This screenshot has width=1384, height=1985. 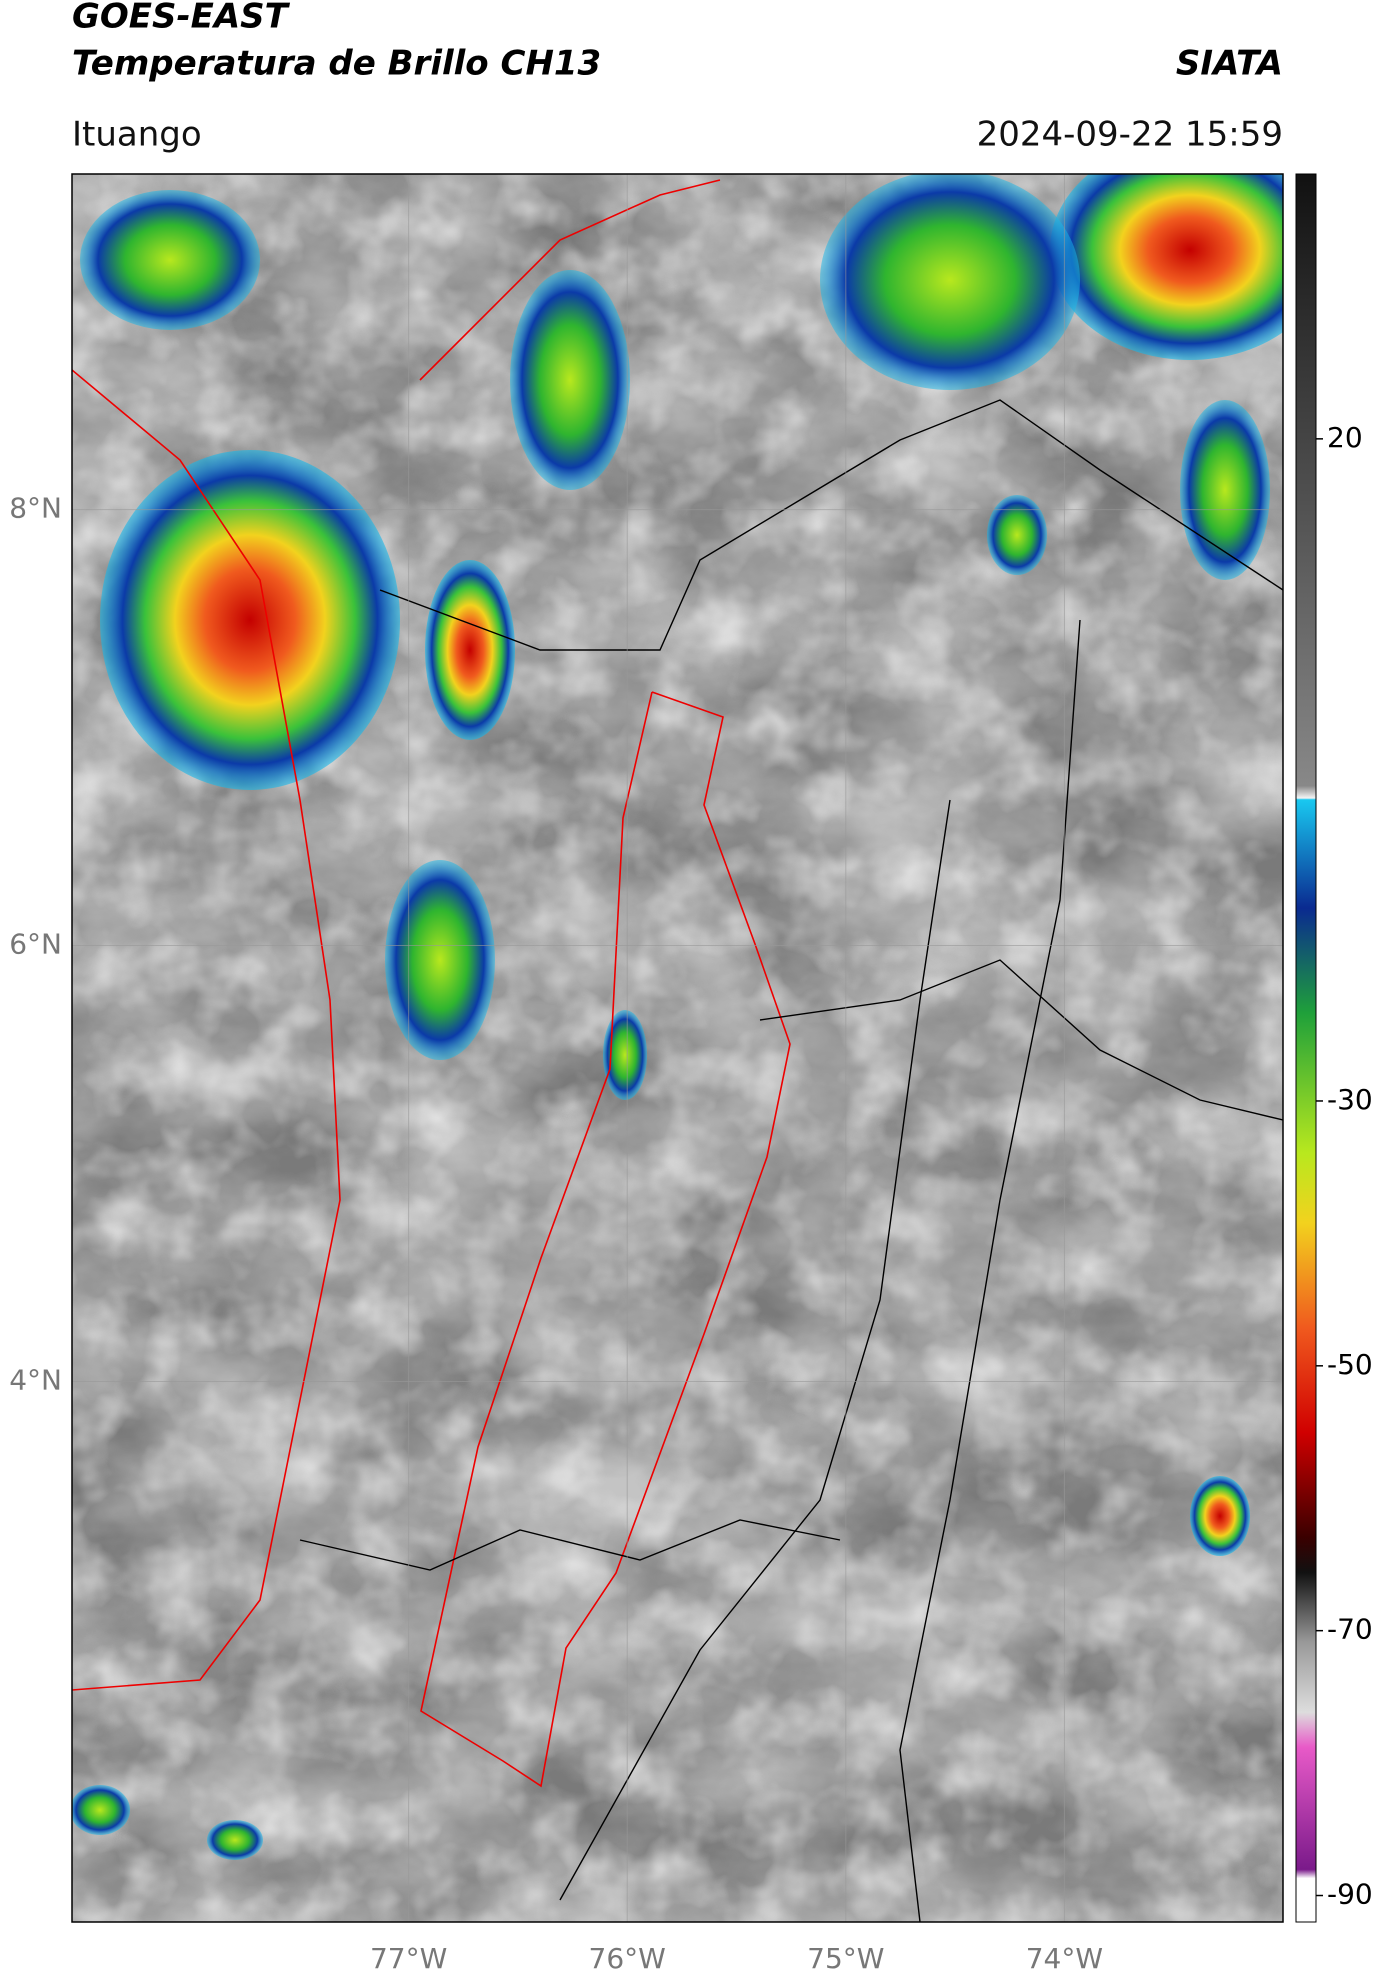 What do you see at coordinates (1350, 1629) in the screenshot?
I see `colorbar-tick-label: -70` at bounding box center [1350, 1629].